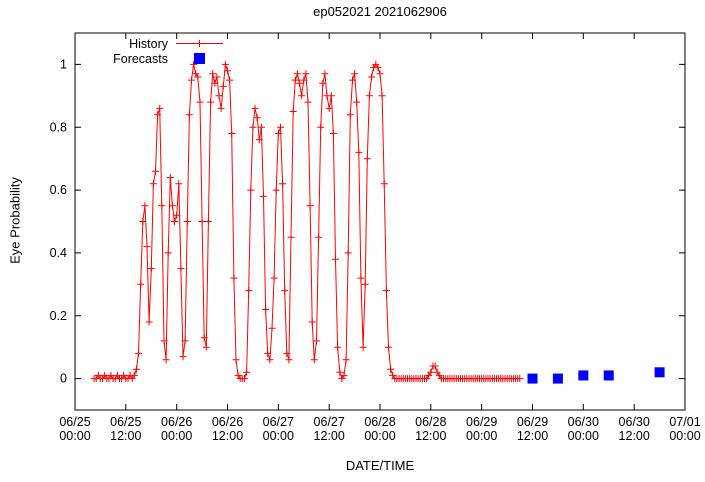 The image size is (705, 482). What do you see at coordinates (63, 64) in the screenshot?
I see `svg-text: 1` at bounding box center [63, 64].